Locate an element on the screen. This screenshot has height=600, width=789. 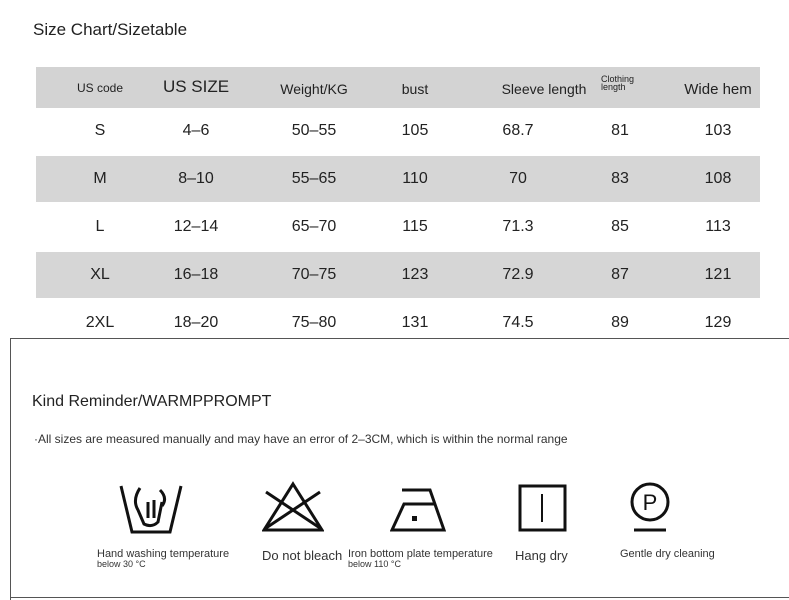
cell-clothing-length: 89 is located at coordinates (620, 322).